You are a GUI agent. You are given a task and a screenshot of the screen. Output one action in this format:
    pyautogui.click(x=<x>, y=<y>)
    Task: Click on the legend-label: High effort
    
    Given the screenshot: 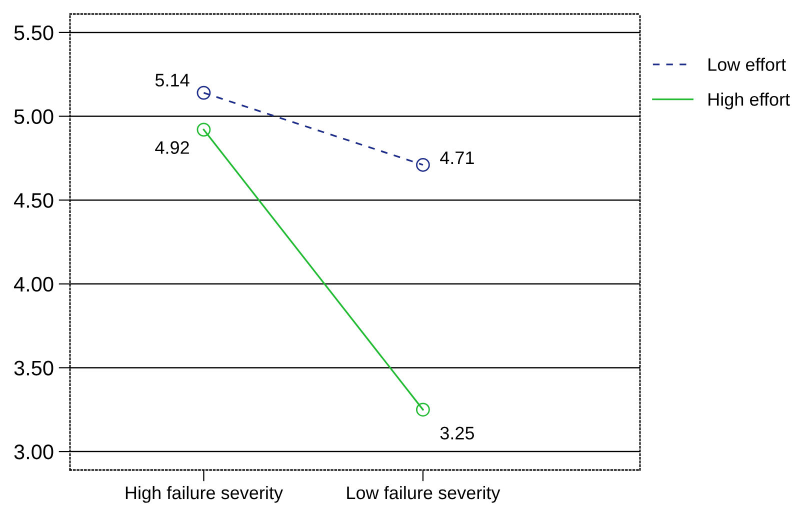 What is the action you would take?
    pyautogui.click(x=749, y=101)
    